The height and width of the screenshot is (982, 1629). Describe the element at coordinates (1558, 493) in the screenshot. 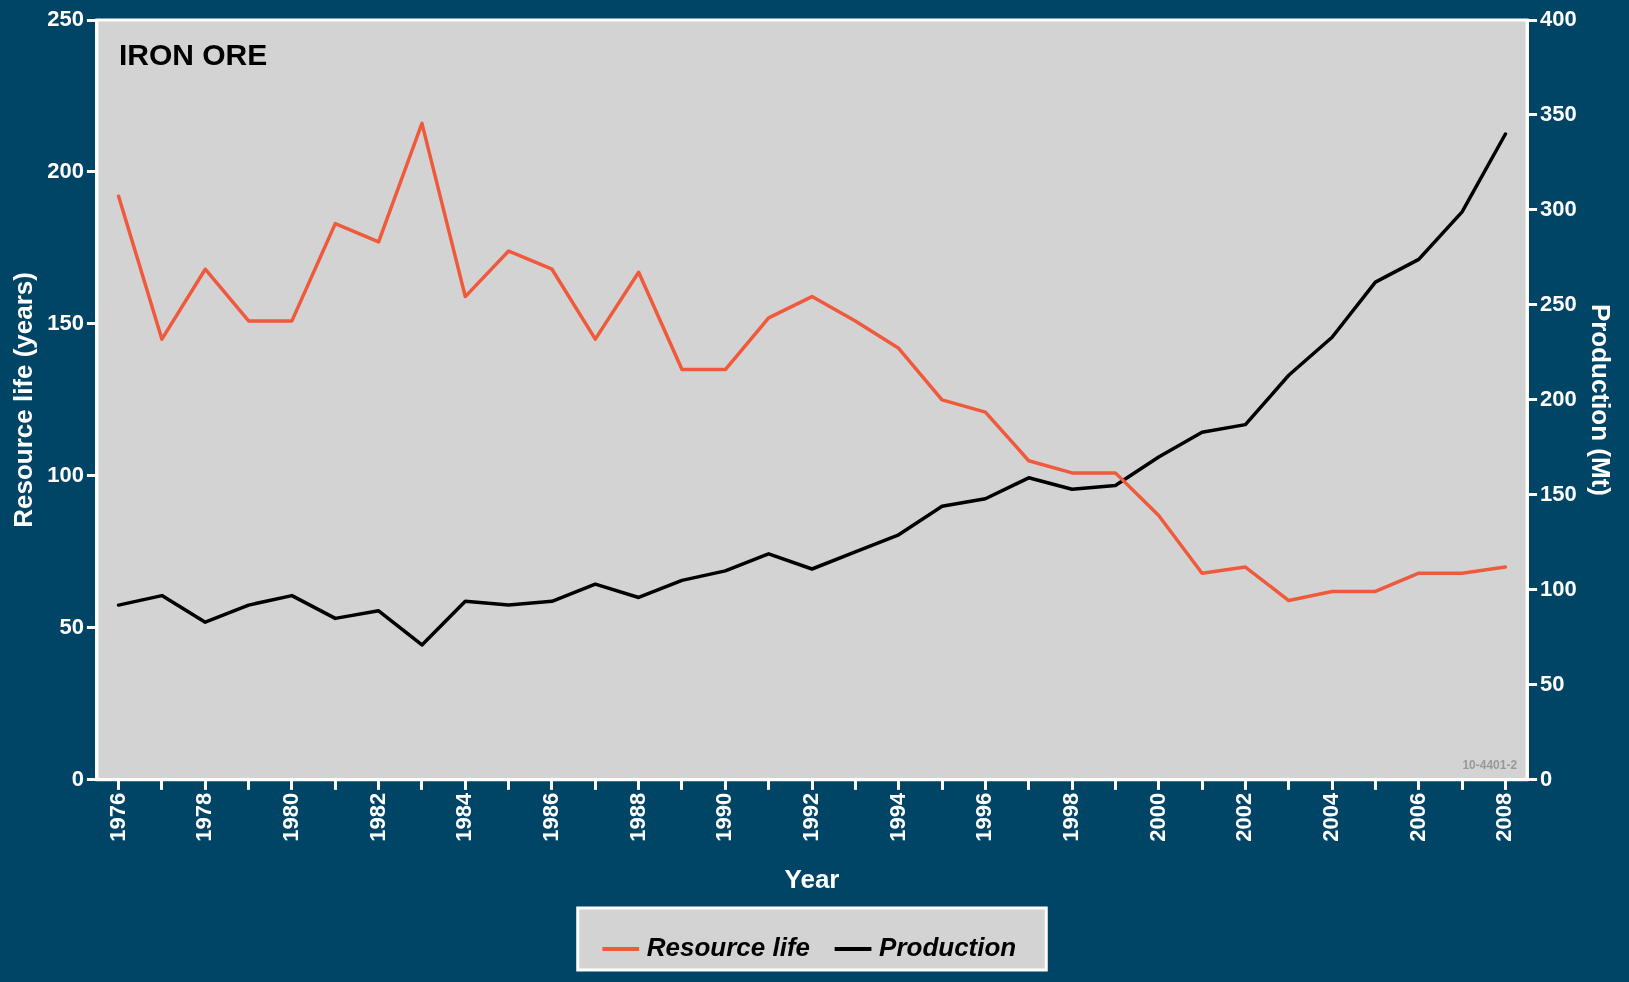

I see `y2-tick-label: 150` at that location.